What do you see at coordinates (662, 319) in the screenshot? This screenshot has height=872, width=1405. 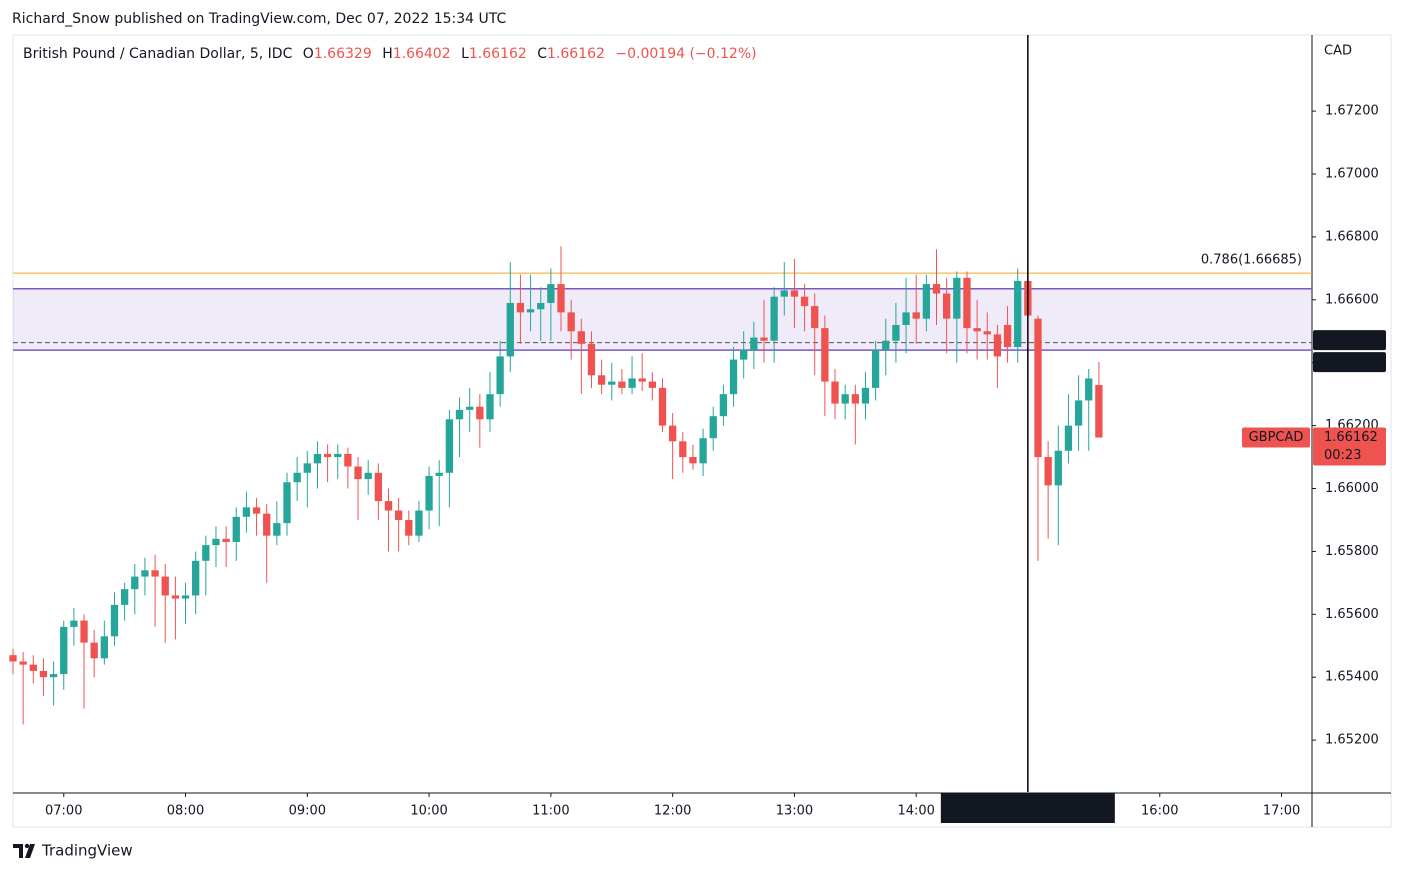 I see `zone-fill` at bounding box center [662, 319].